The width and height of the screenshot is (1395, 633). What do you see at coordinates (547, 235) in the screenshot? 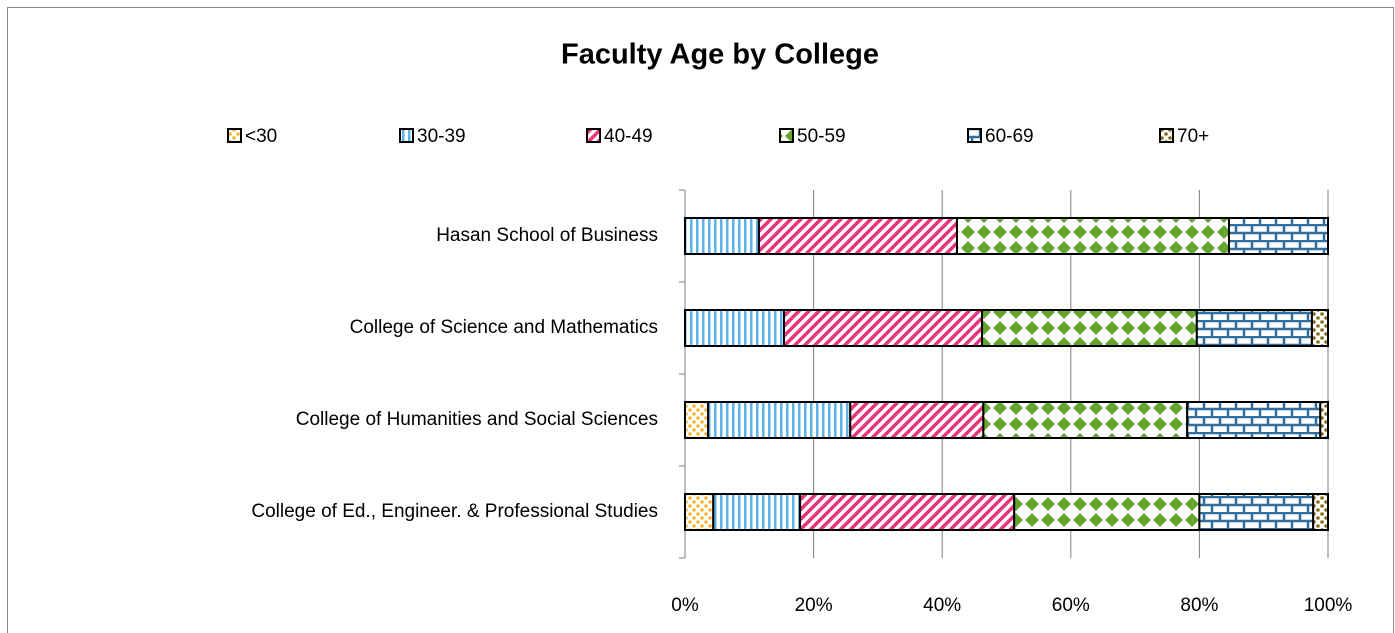
I see `y-tick-label: Hasan School of Business` at bounding box center [547, 235].